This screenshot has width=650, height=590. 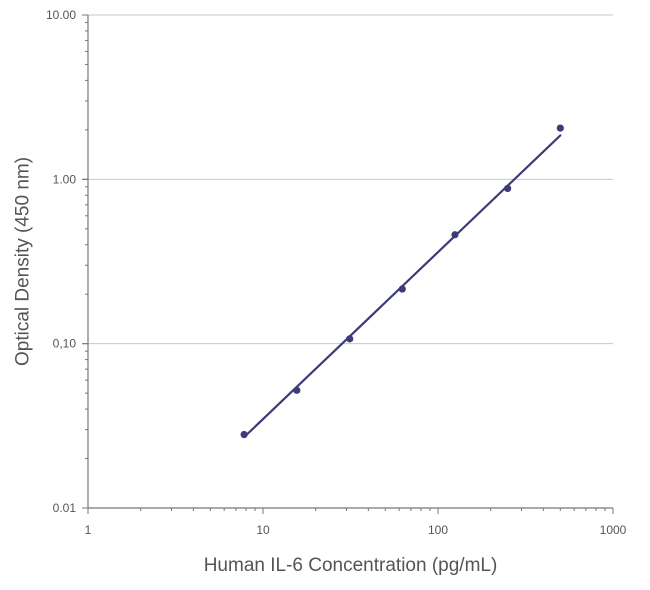 I want to click on y-tick-label-1.00: 1.00, so click(x=65, y=179).